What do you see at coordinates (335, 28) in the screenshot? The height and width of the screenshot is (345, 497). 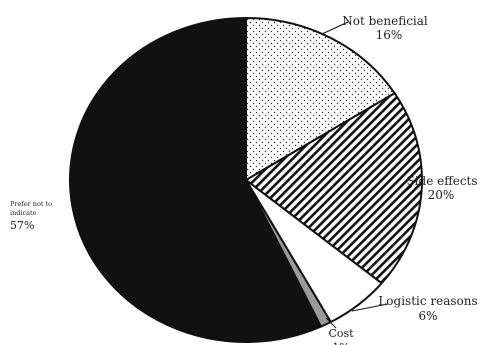 I see `leader-not-beneficial` at bounding box center [335, 28].